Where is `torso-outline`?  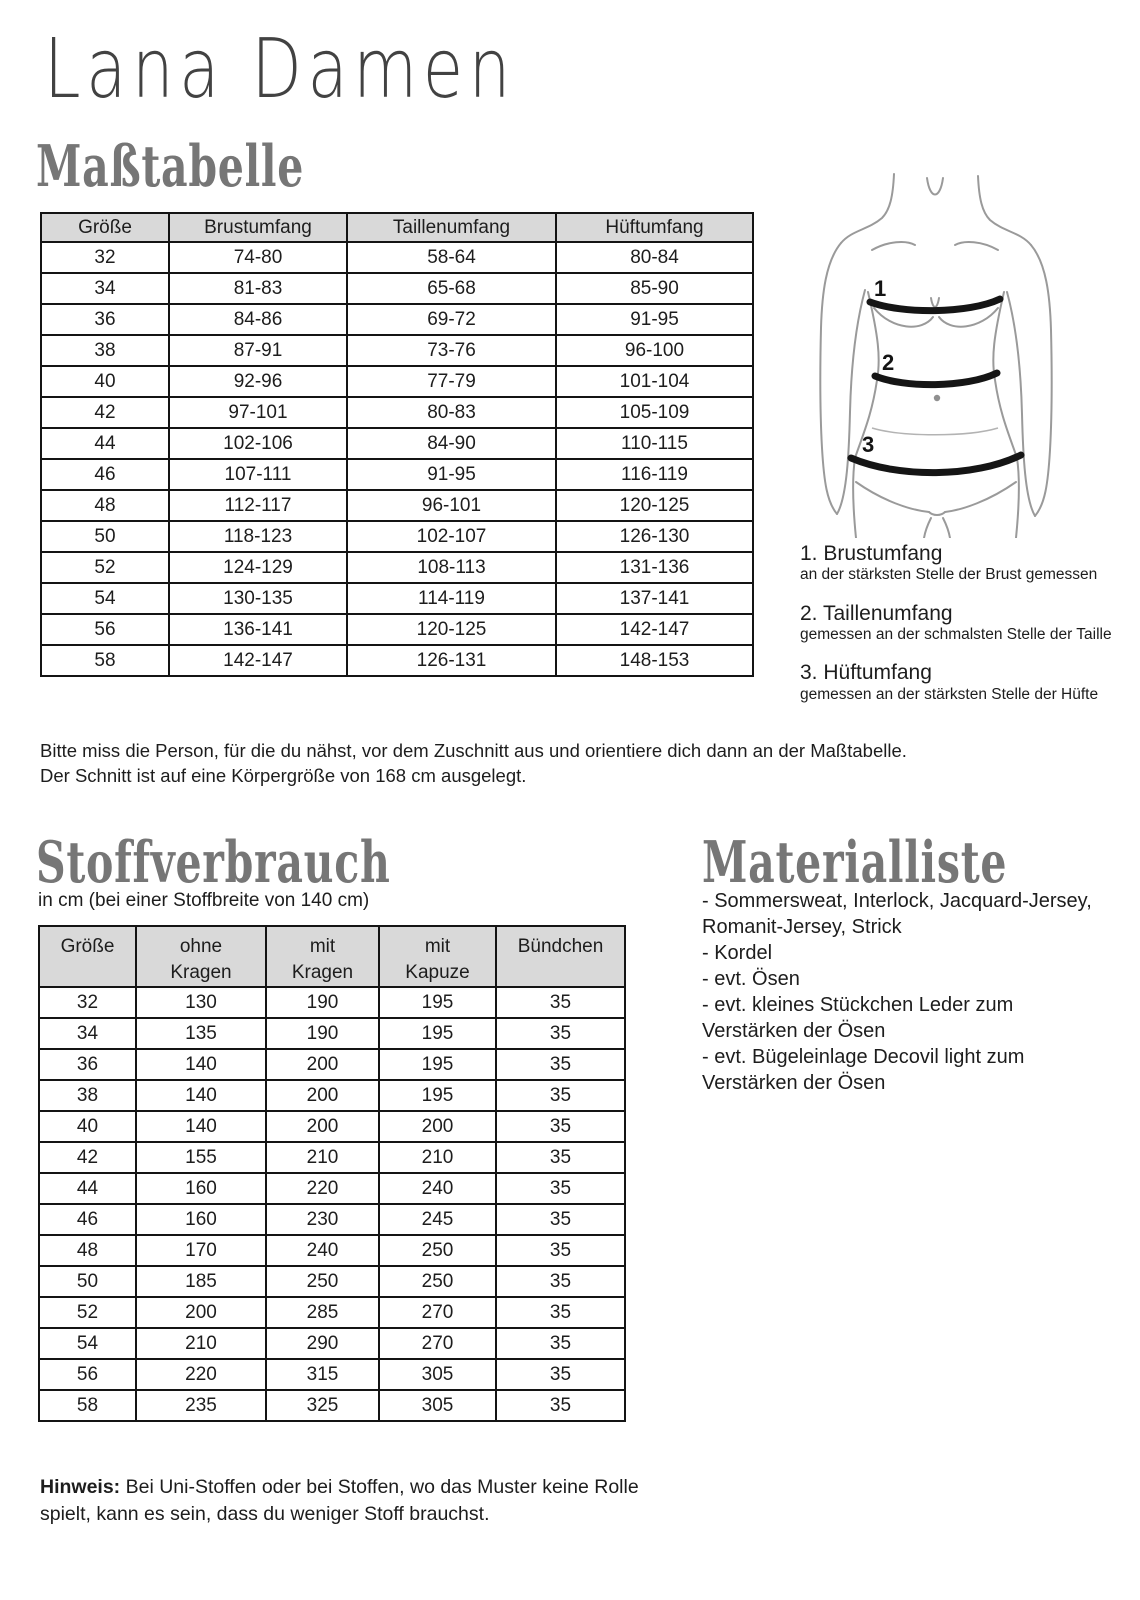 torso-outline is located at coordinates (936, 355).